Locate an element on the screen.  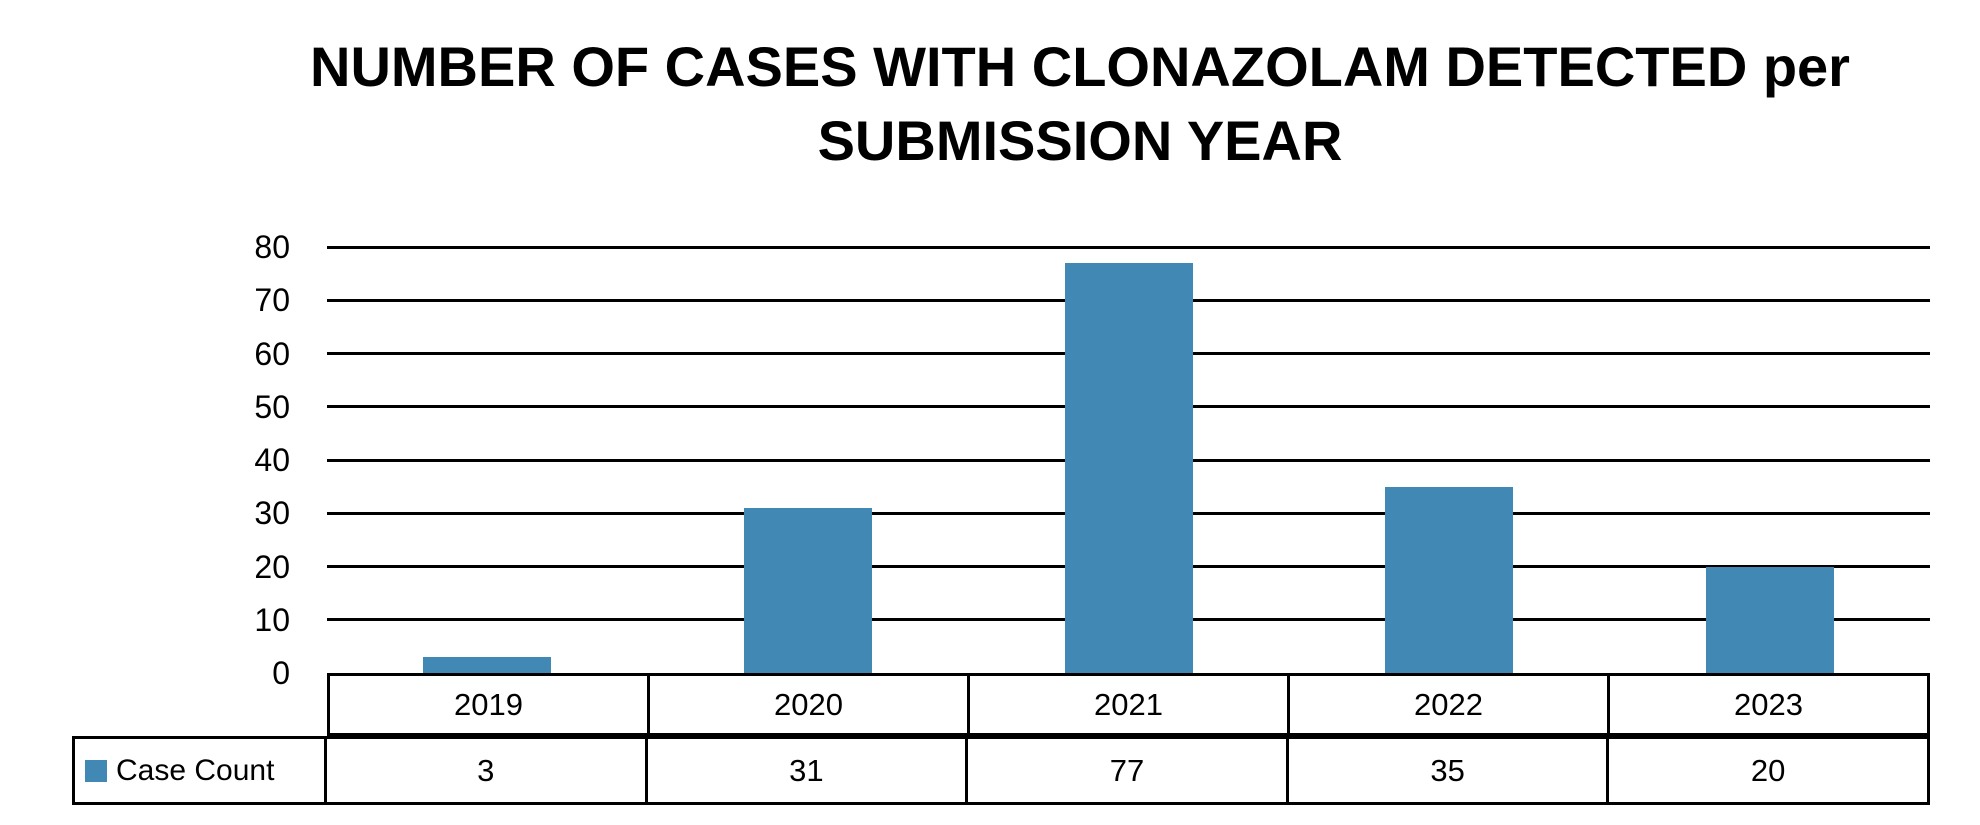
legend-cell: Case Count is located at coordinates (201, 770).